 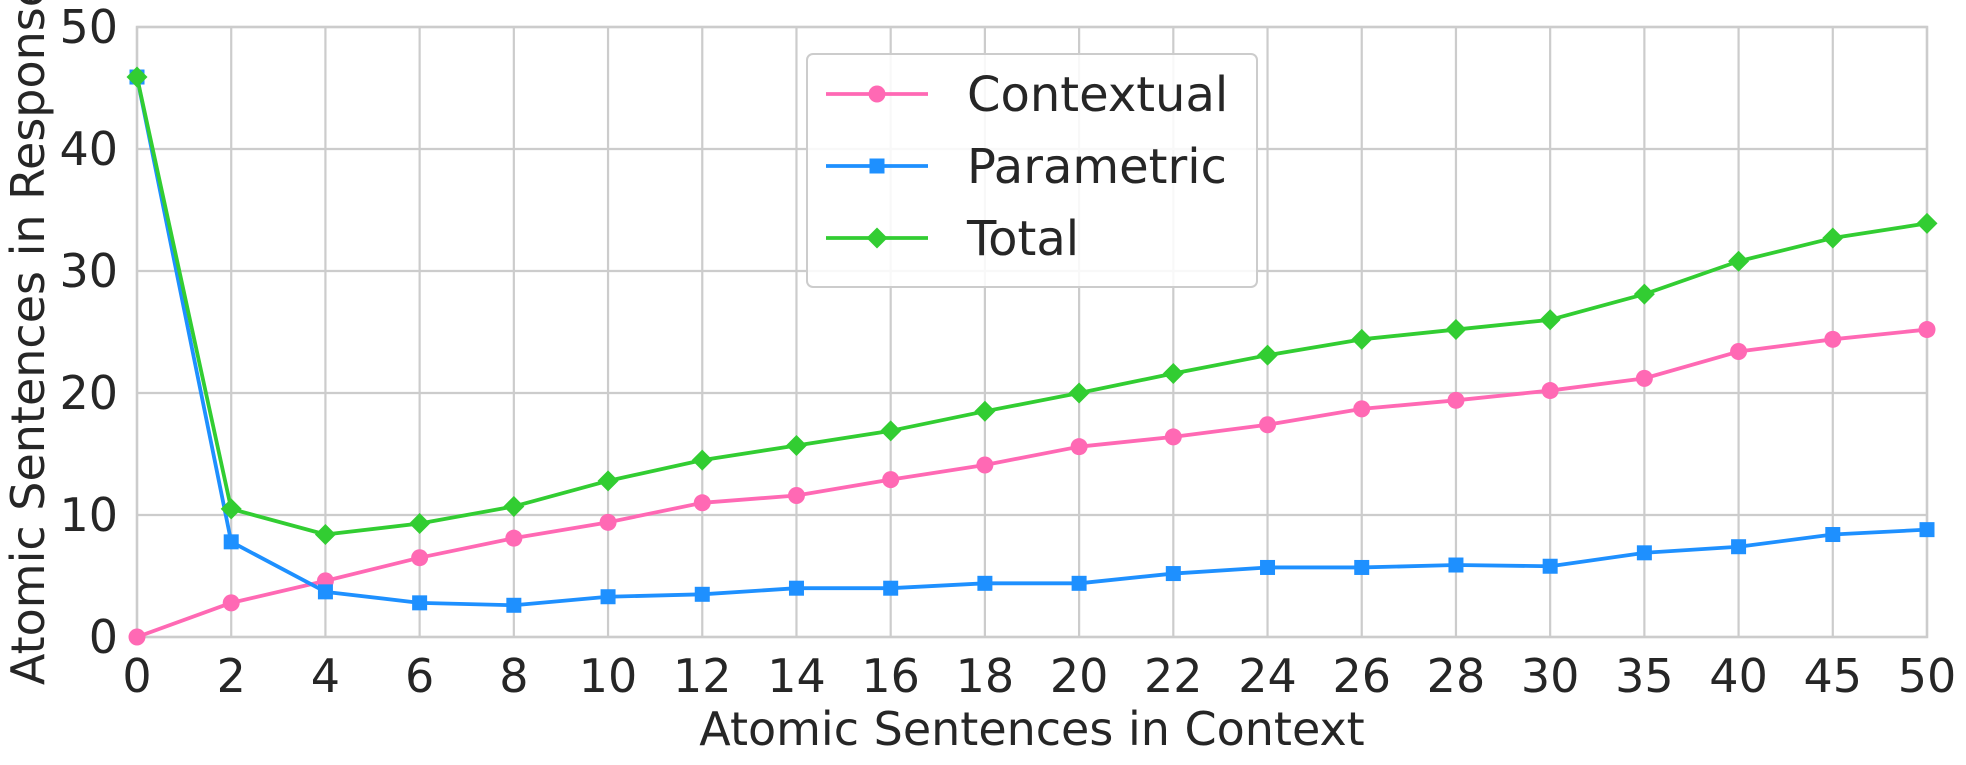 I want to click on x-axis-title: Atomic Sentences in Context, so click(x=1031, y=729).